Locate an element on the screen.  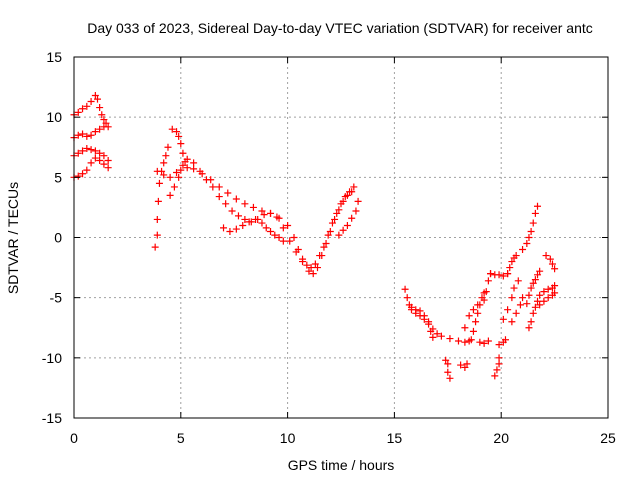
series-arc-early-d is located at coordinates (91, 167).